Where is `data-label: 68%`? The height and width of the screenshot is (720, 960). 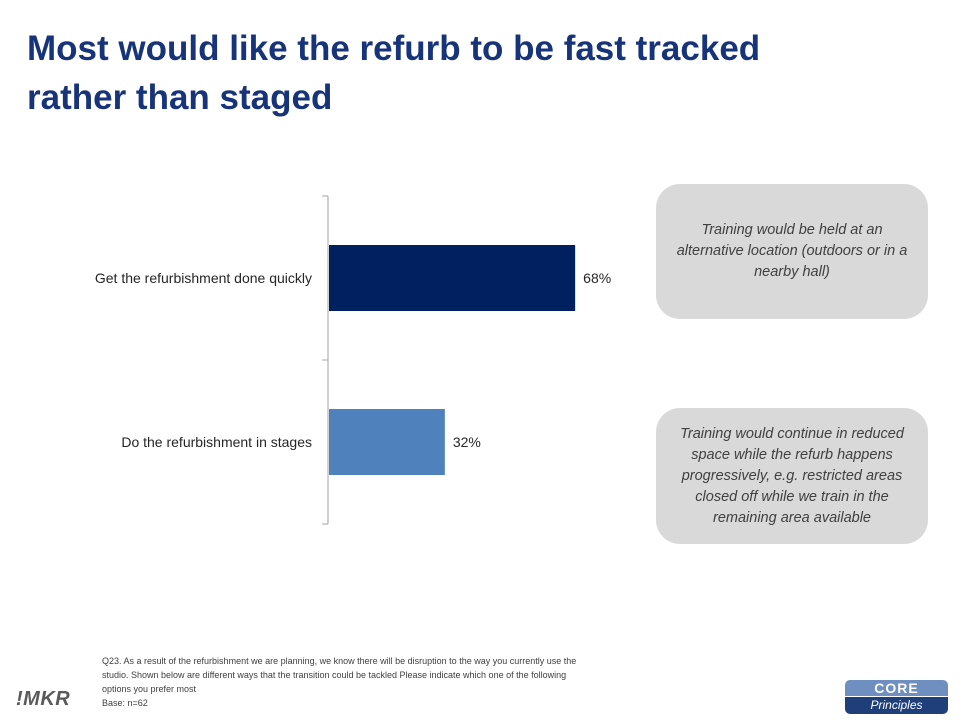 data-label: 68% is located at coordinates (597, 278).